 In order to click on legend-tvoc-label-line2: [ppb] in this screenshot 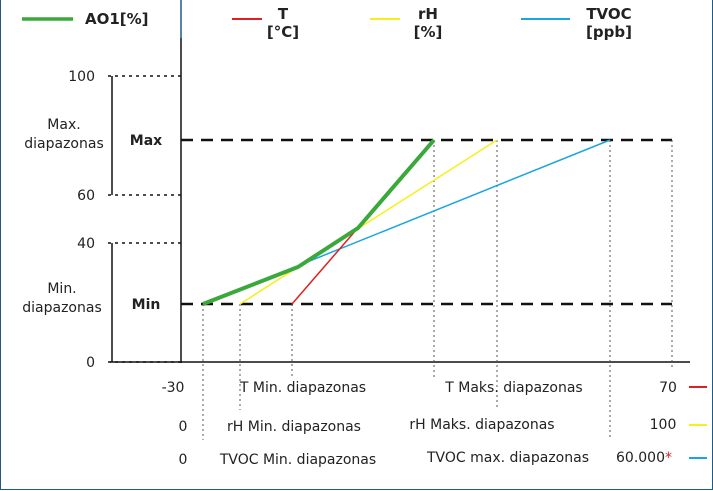, I will do `click(609, 32)`.